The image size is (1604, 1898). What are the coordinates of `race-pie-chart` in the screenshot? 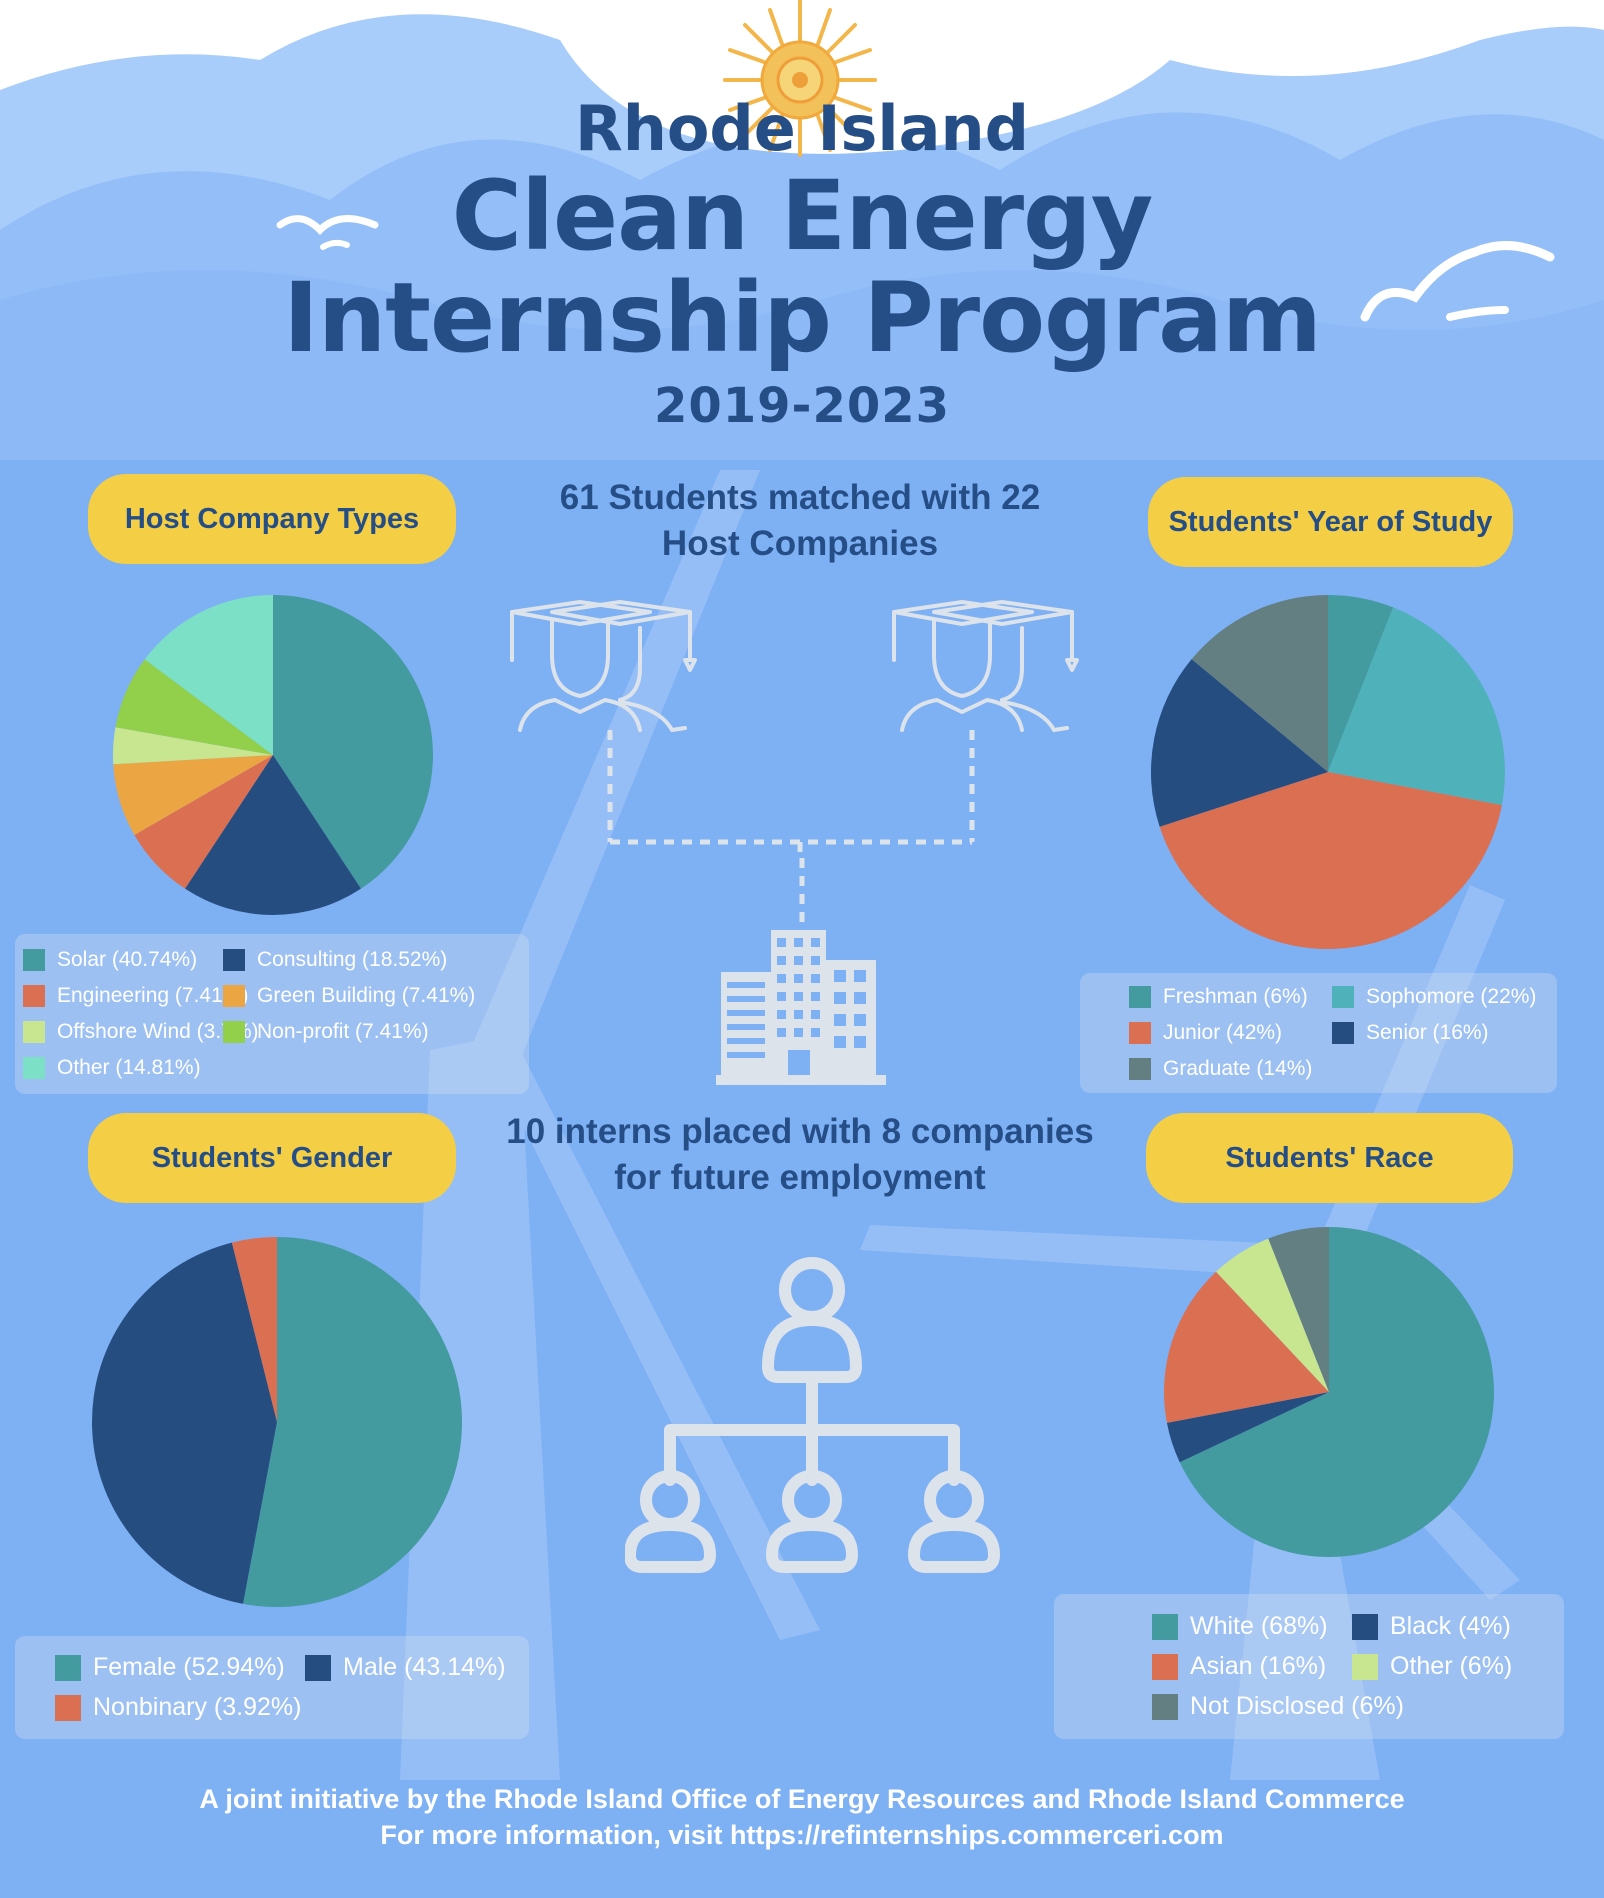 It's located at (1328, 1392).